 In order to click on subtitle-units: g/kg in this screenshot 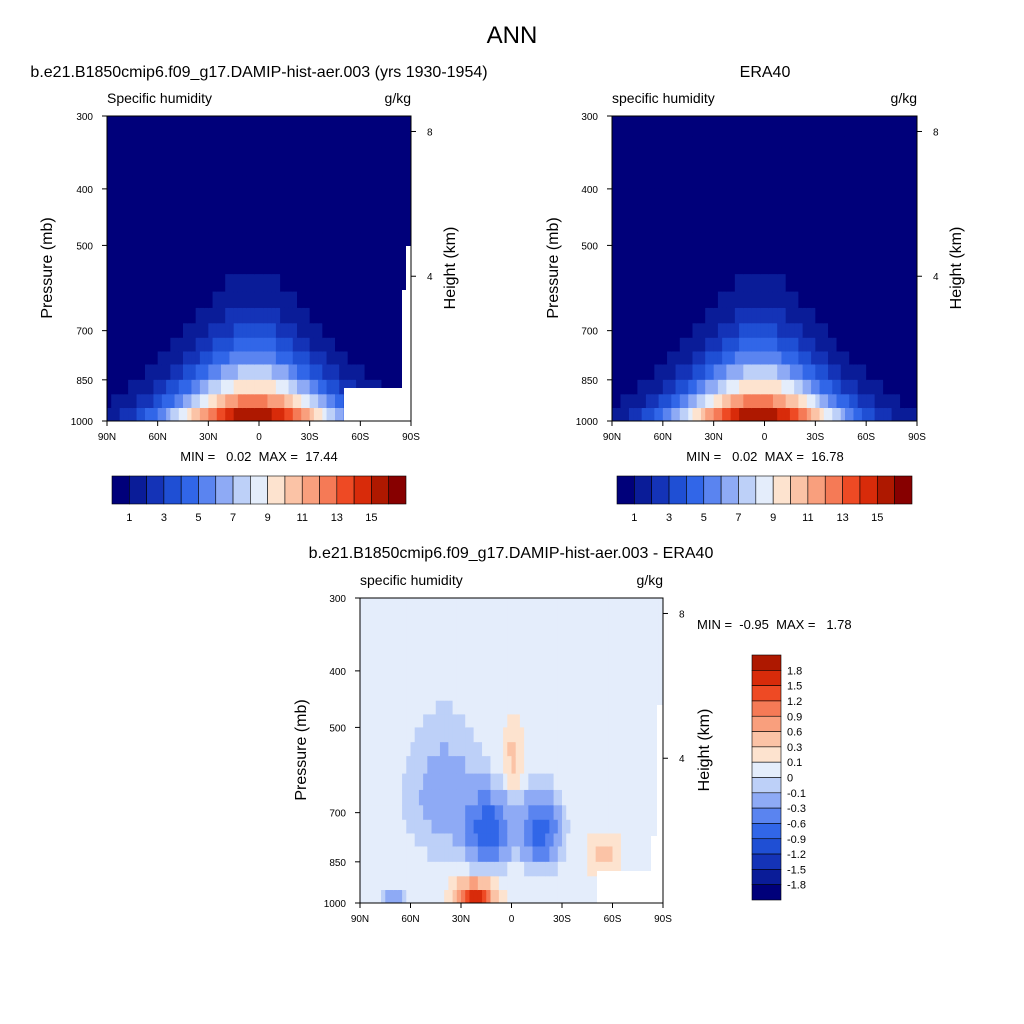, I will do `click(650, 580)`.